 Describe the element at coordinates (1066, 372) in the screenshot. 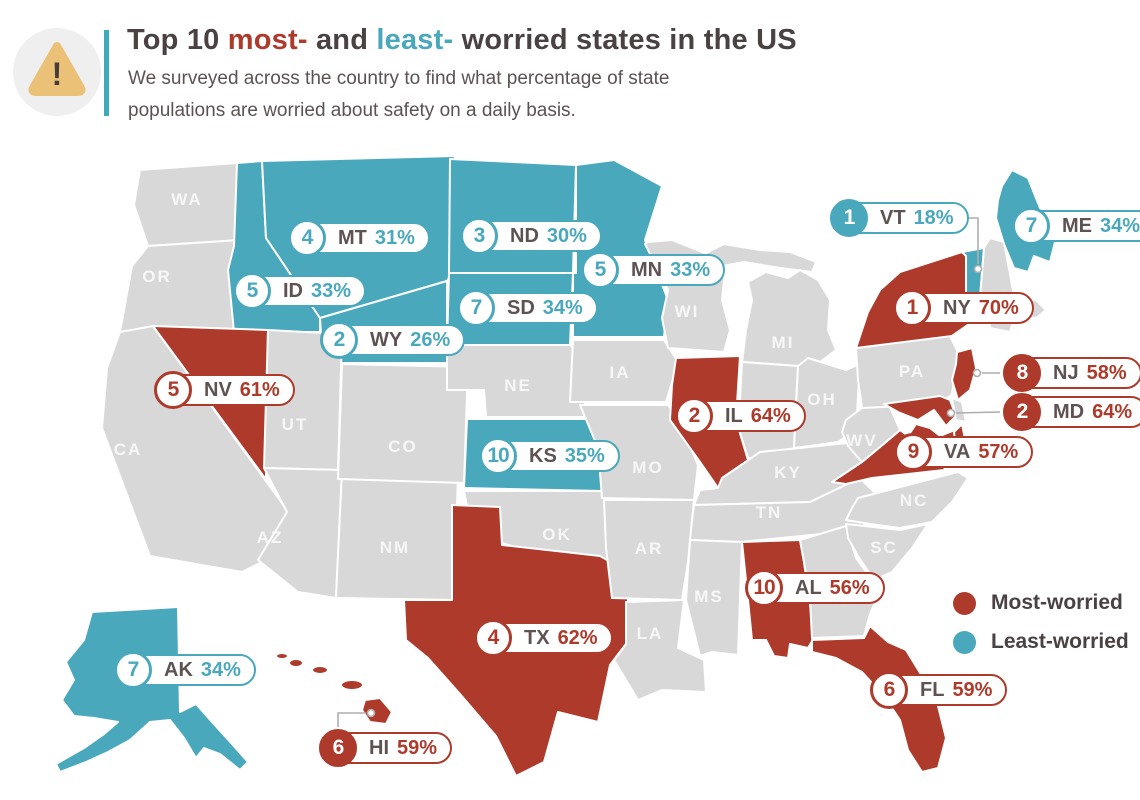

I see `badge-state-code: NJ` at that location.